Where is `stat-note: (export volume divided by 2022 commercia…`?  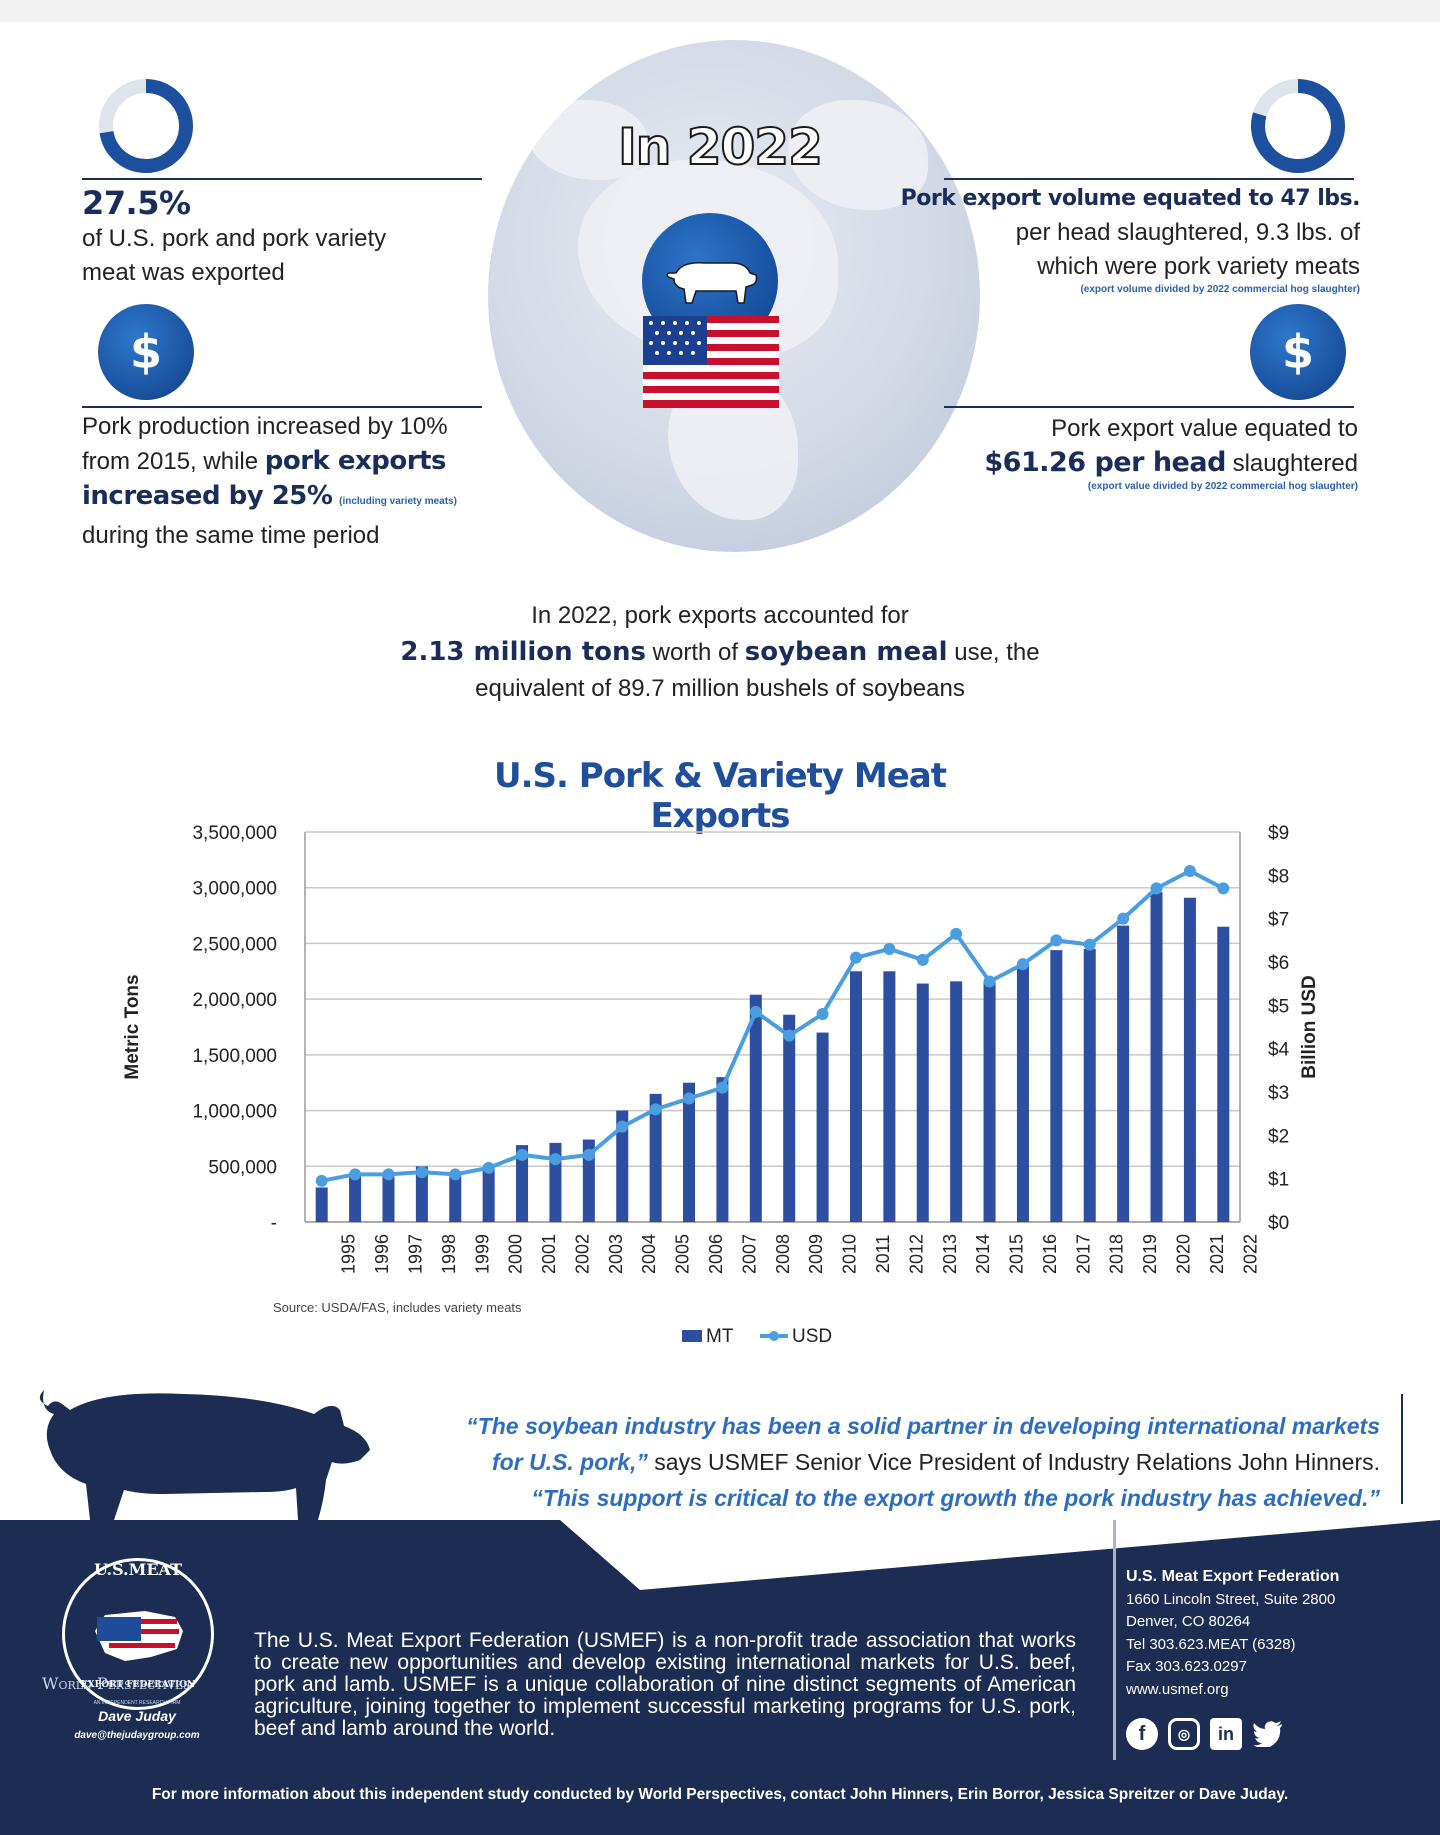
stat-note: (export volume divided by 2022 commercia… is located at coordinates (1220, 289).